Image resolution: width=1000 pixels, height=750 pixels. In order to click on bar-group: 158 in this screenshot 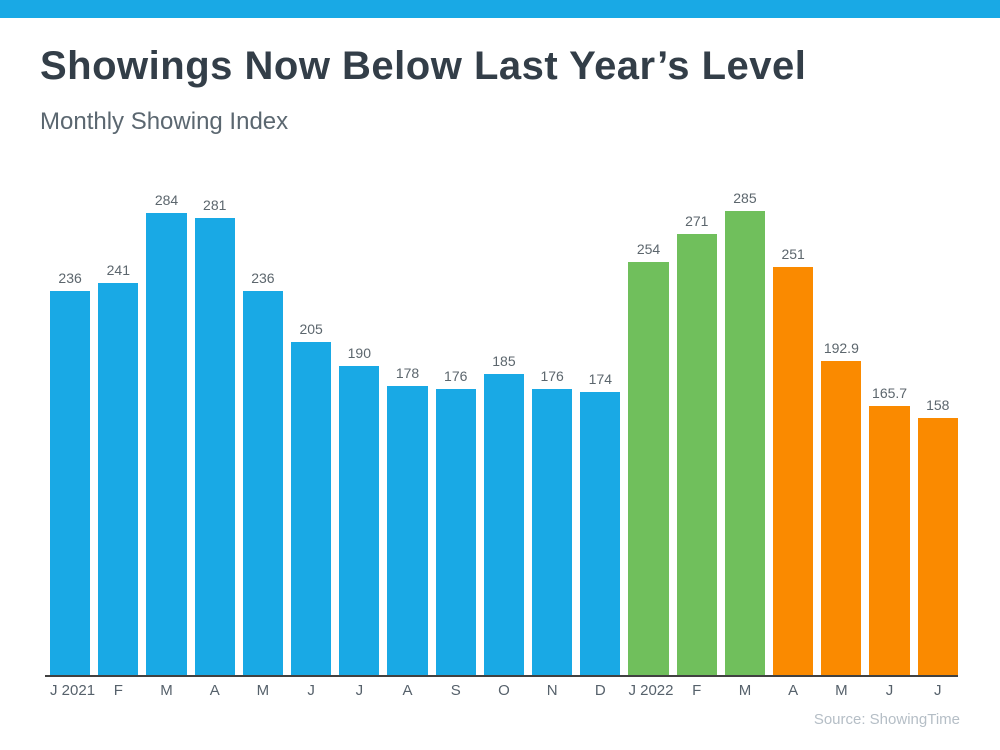, I will do `click(937, 536)`.